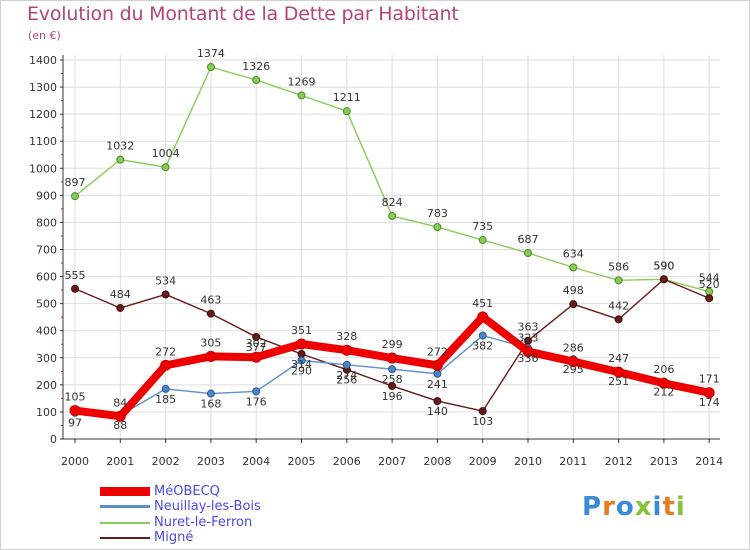  Describe the element at coordinates (392, 461) in the screenshot. I see `x-tick-label: 2007` at that location.